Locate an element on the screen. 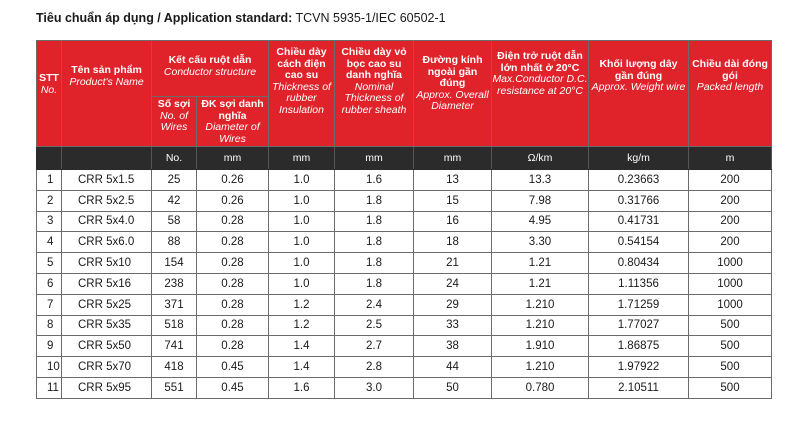 The image size is (800, 428). header-product: Tên sản phẩm Product's Name is located at coordinates (106, 93).